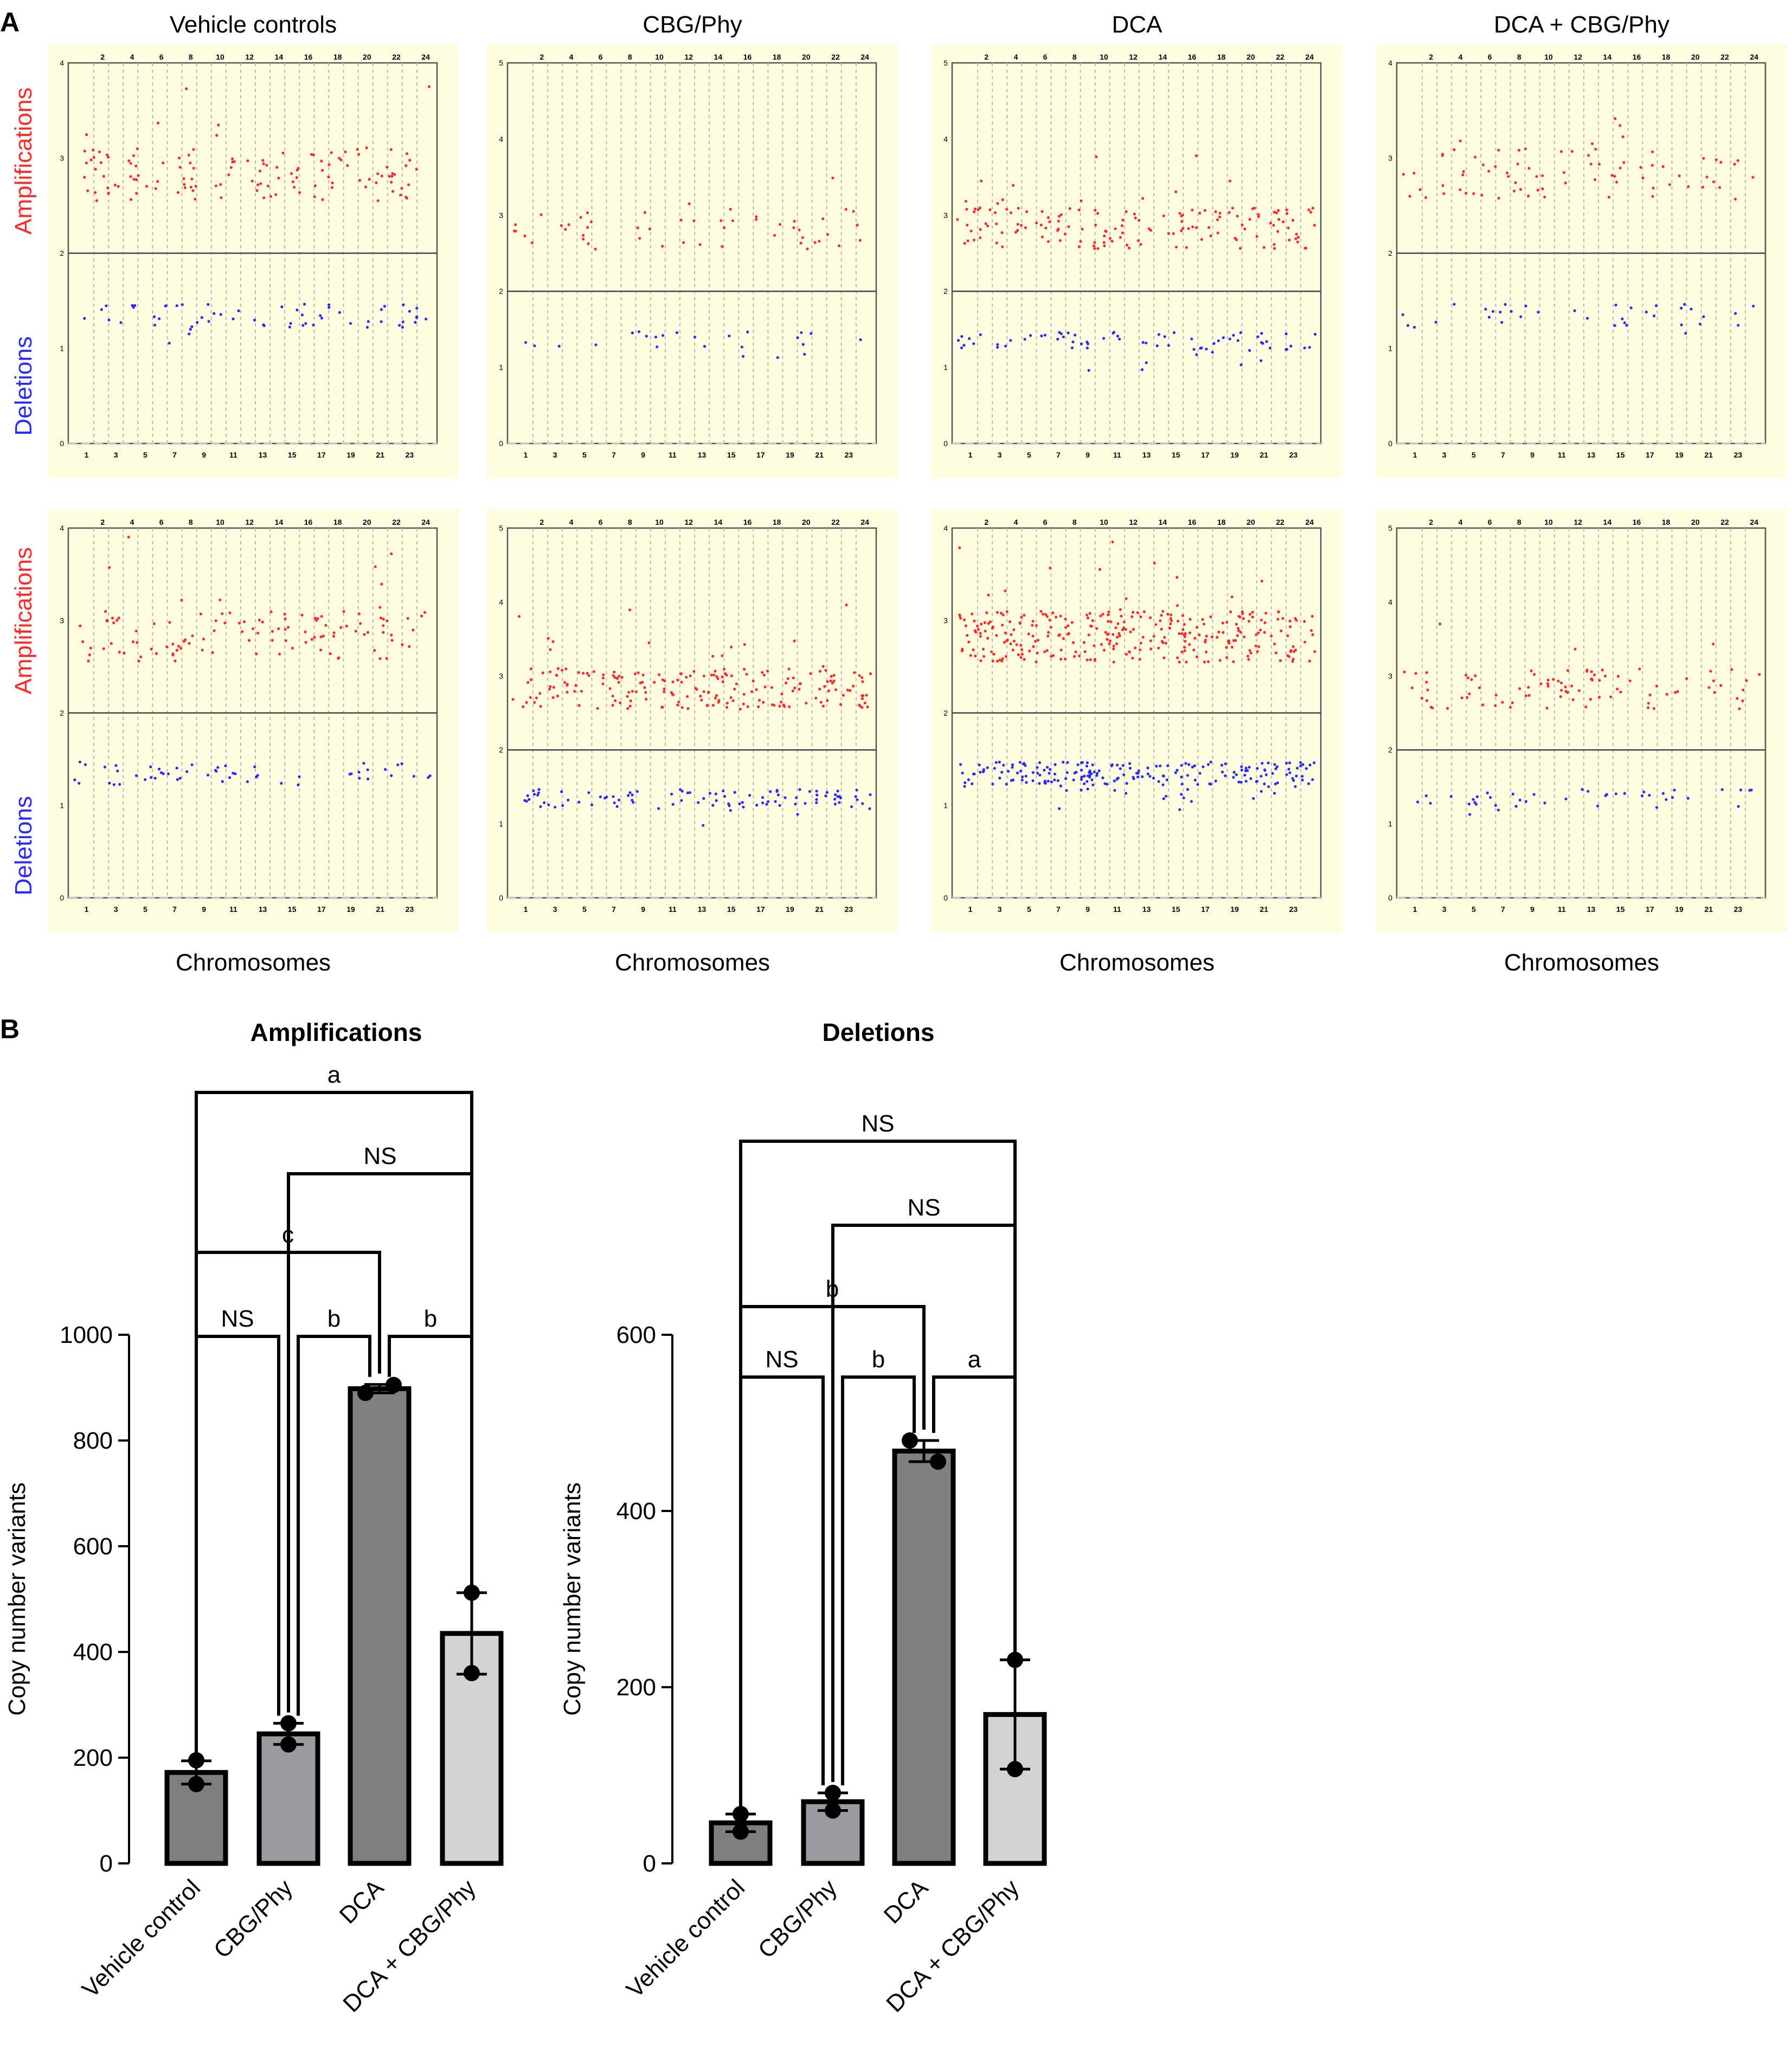 This screenshot has width=1792, height=2045. Describe the element at coordinates (334, 1526) in the screenshot. I see `significance-bracket` at that location.